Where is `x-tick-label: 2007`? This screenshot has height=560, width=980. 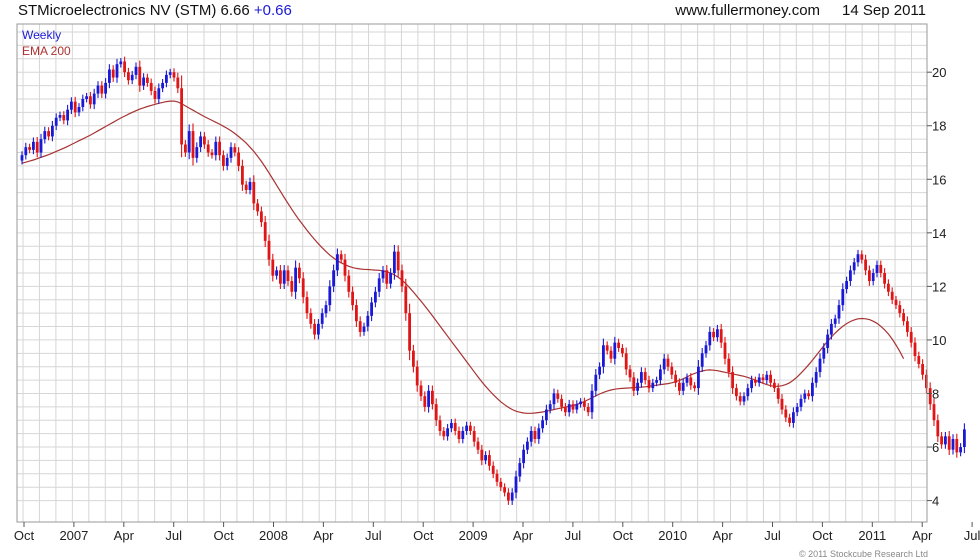 x-tick-label: 2007 is located at coordinates (73, 535).